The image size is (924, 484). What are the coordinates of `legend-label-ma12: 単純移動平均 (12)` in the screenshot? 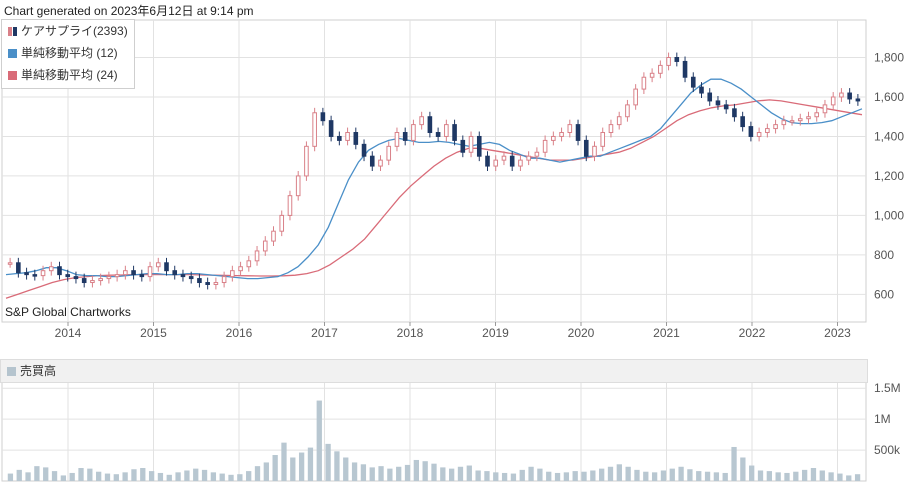 It's located at (69, 53).